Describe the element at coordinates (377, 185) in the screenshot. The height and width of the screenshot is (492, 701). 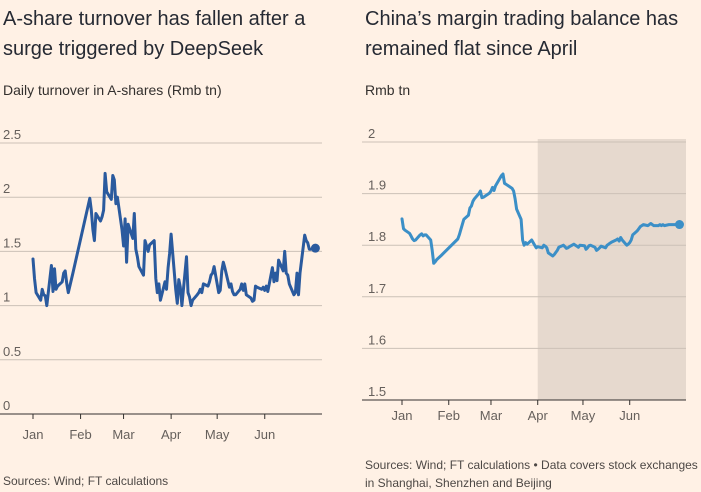
I see `y-tick-label: 1.9` at that location.